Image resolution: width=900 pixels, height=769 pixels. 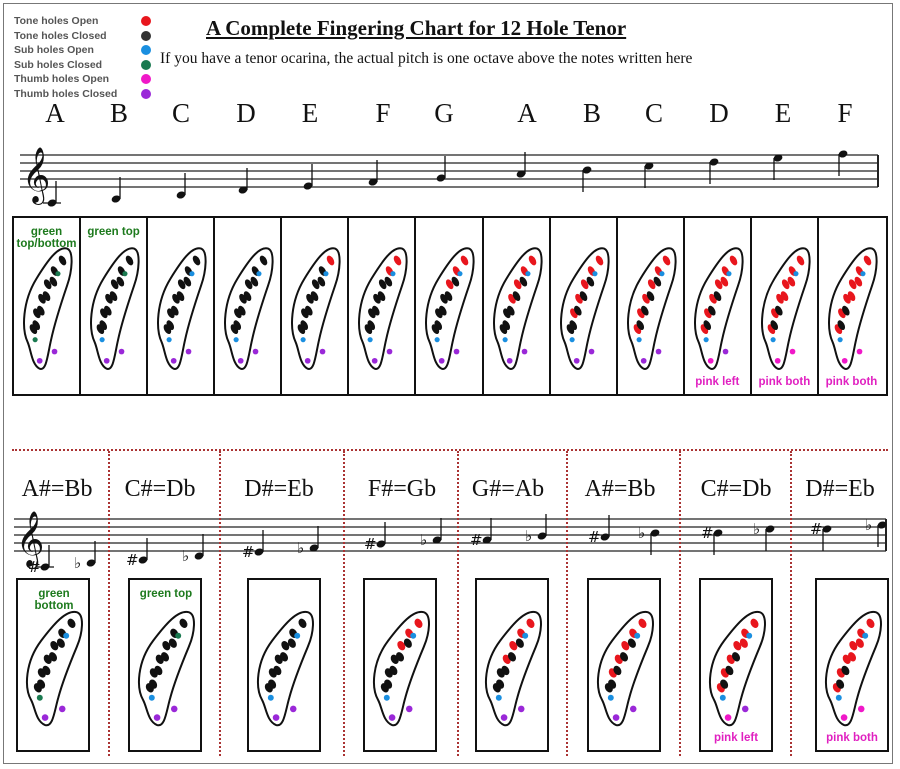 I want to click on legend-label: Tone holes Open, so click(x=56, y=21).